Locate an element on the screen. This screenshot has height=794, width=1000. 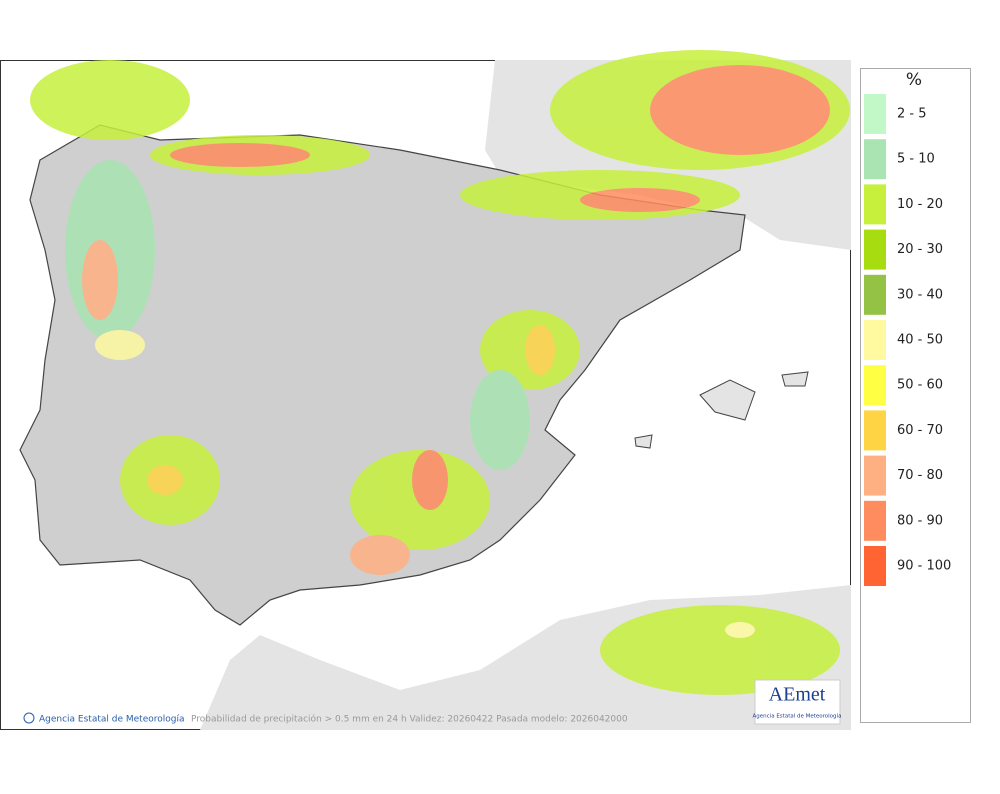
legend-label: 30 - 40 is located at coordinates (920, 294).